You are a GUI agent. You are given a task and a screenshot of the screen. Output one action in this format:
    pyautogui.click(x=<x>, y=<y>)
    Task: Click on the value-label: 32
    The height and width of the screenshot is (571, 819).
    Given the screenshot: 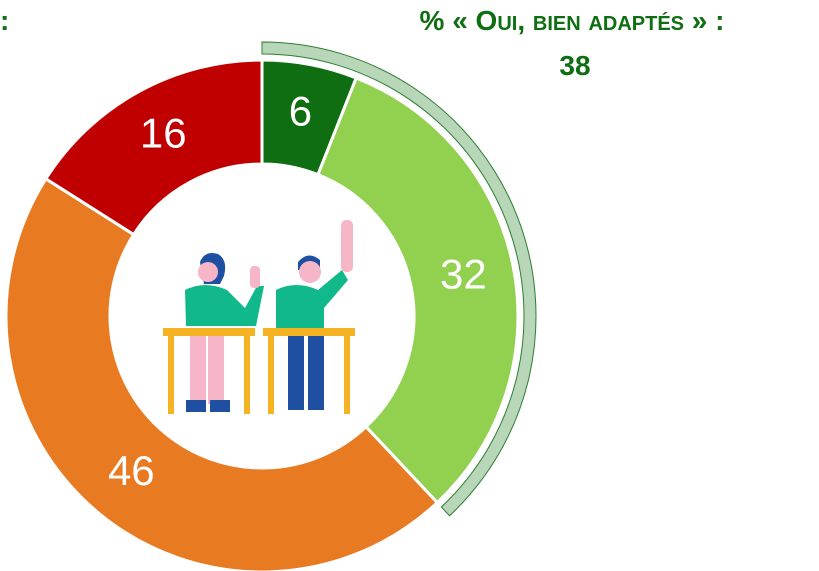 What is the action you would take?
    pyautogui.click(x=463, y=274)
    